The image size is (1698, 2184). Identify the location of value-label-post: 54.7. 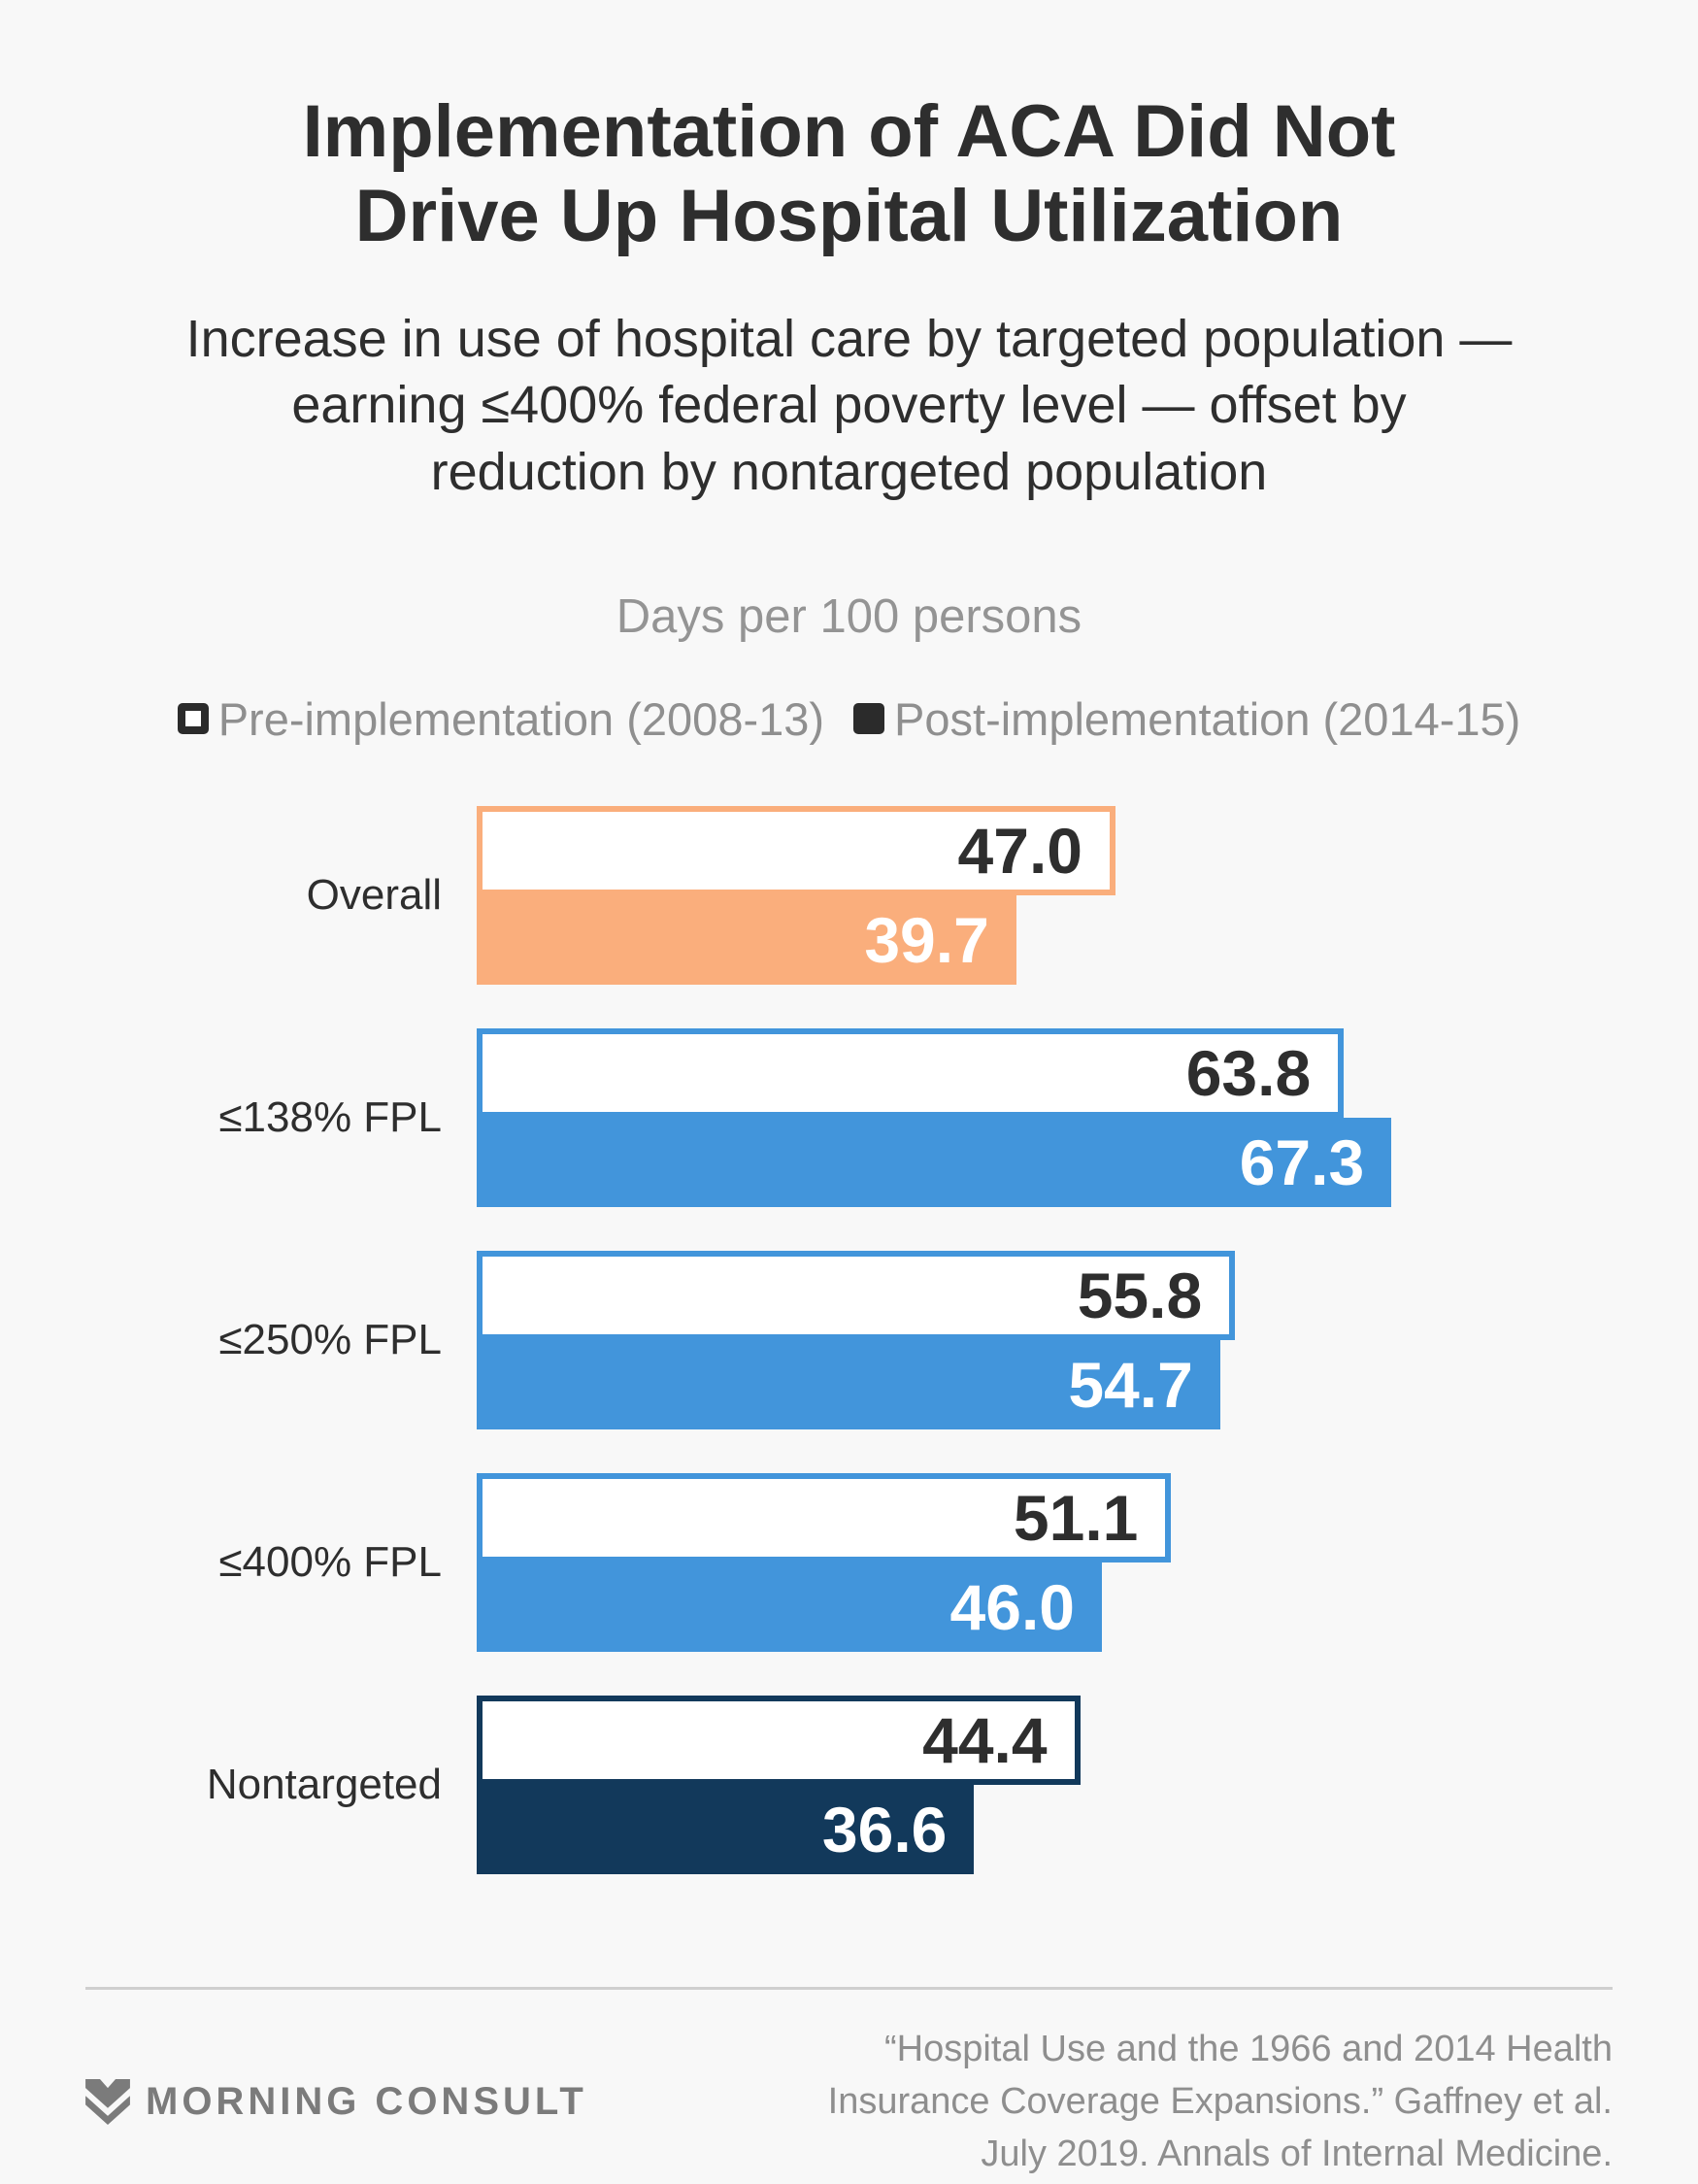
(1130, 1384).